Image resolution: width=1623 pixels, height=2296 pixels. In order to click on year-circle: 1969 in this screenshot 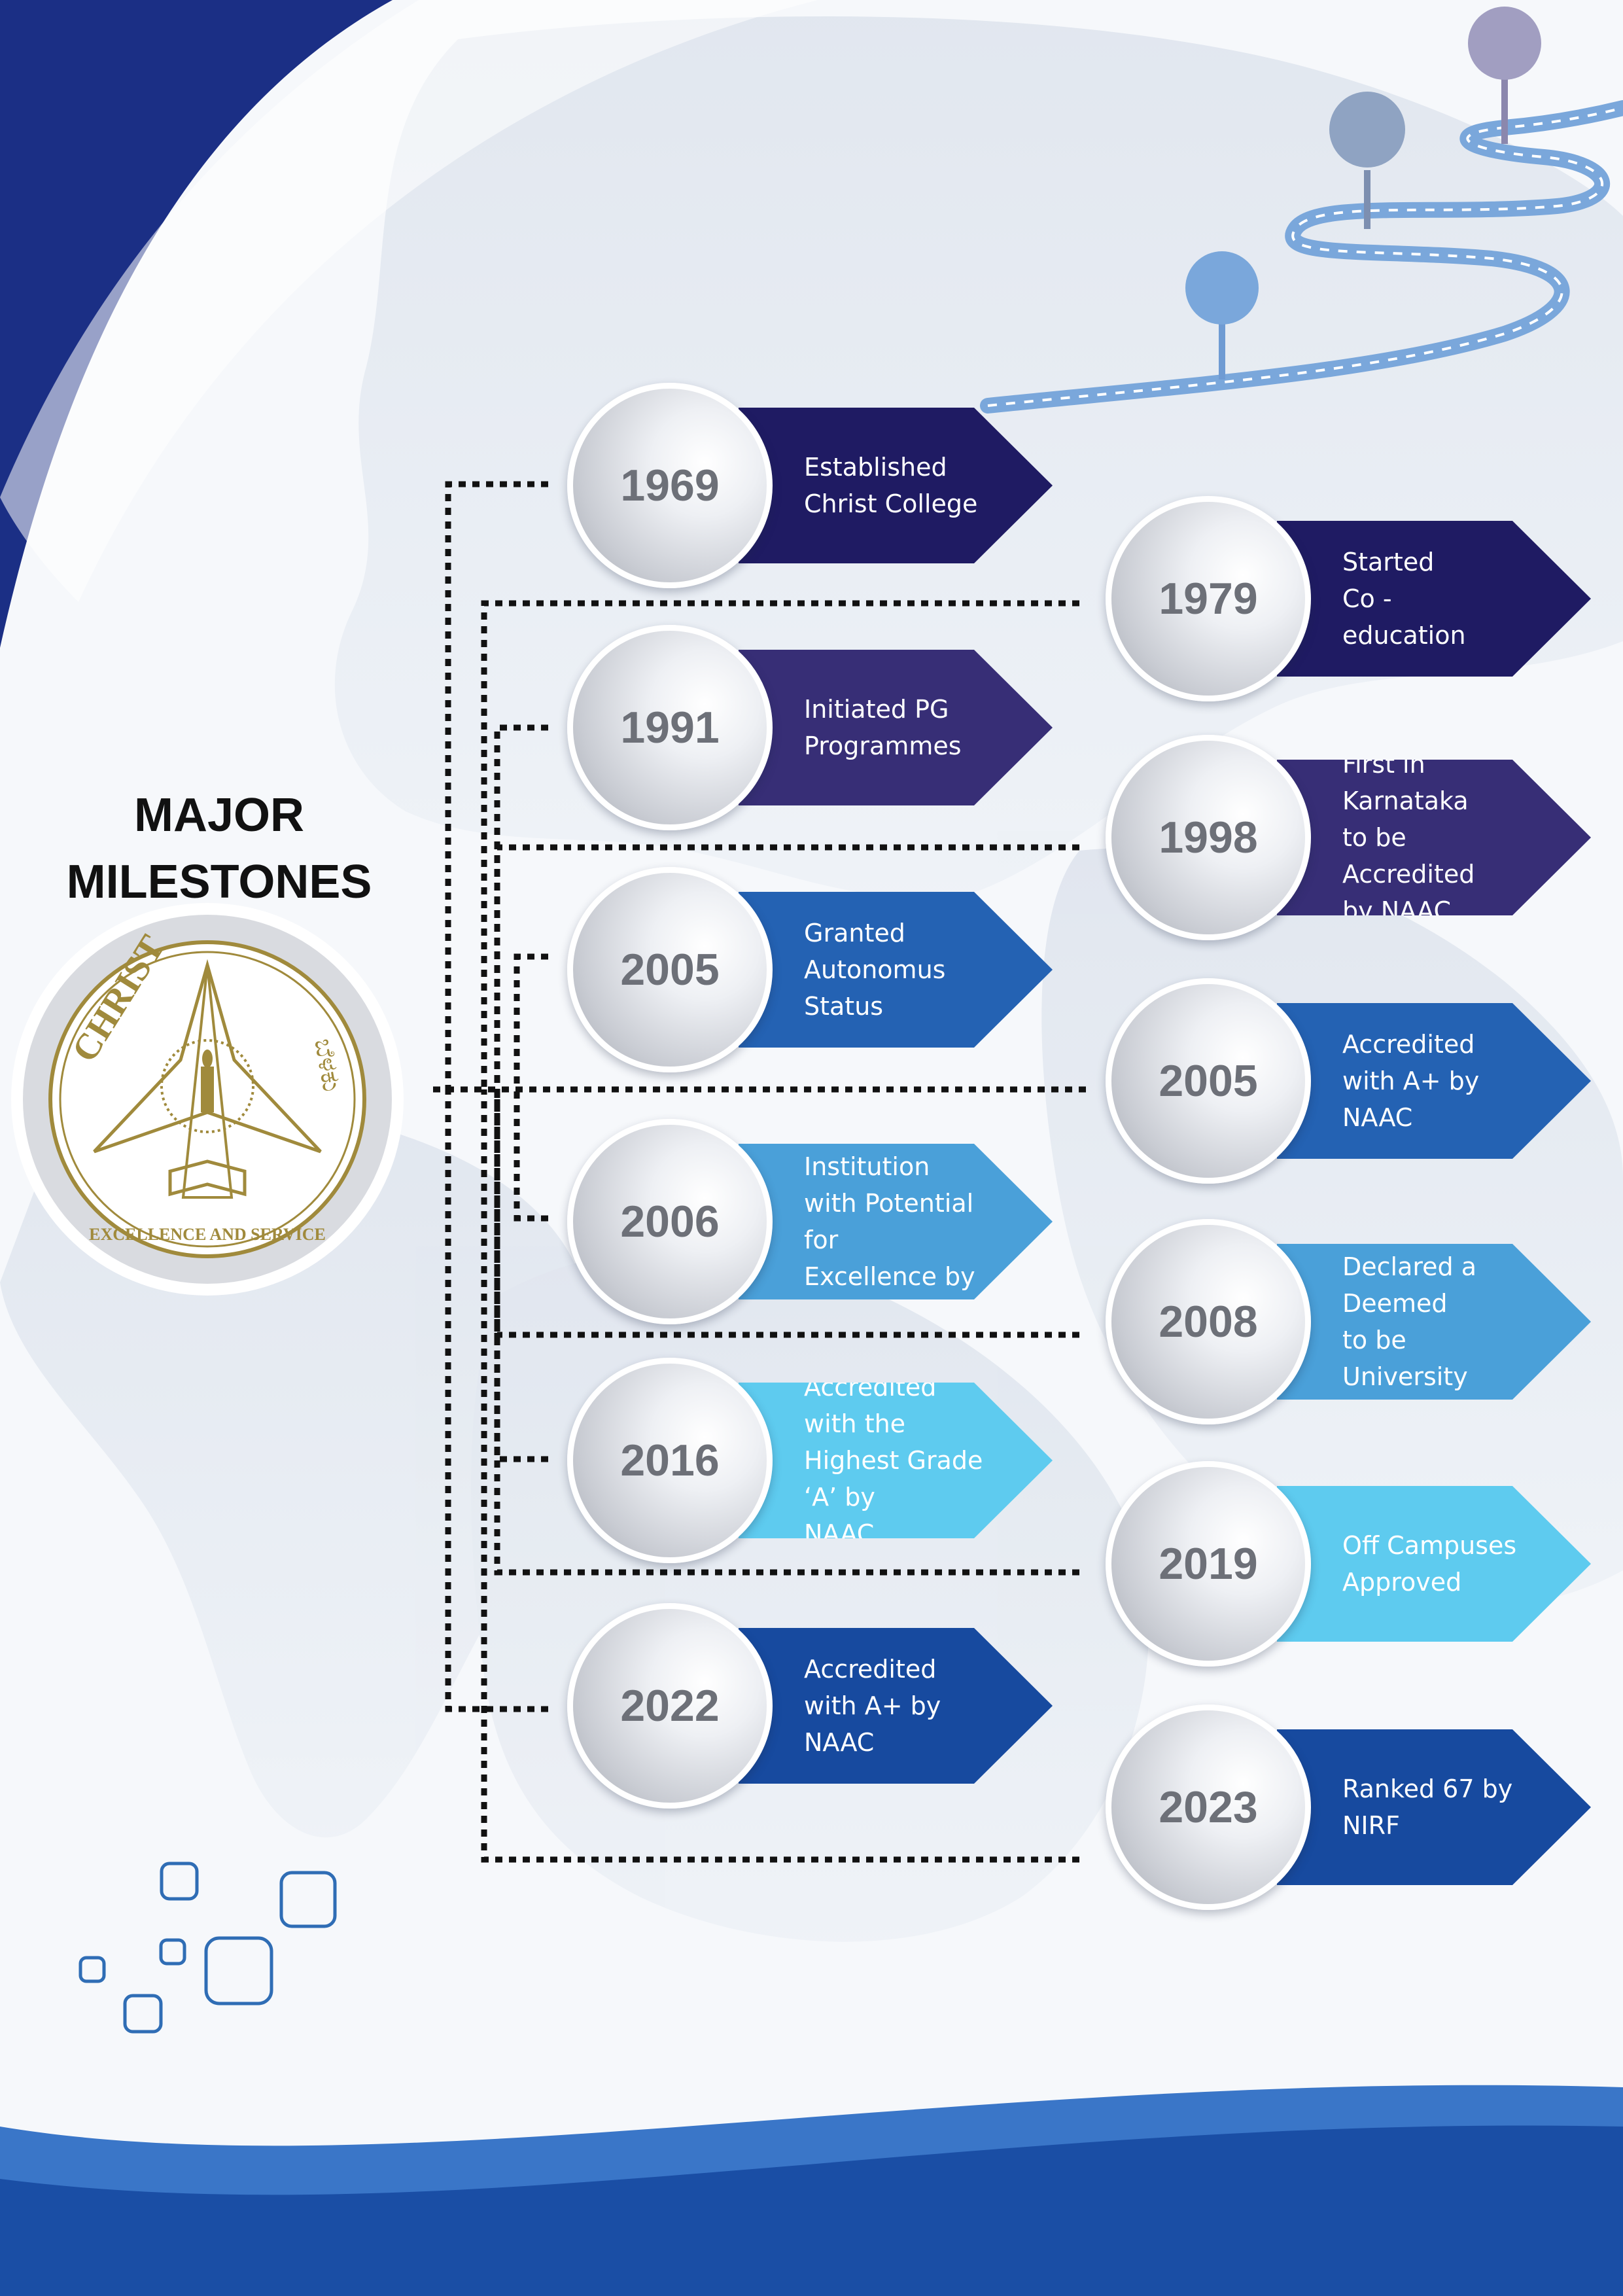, I will do `click(670, 485)`.